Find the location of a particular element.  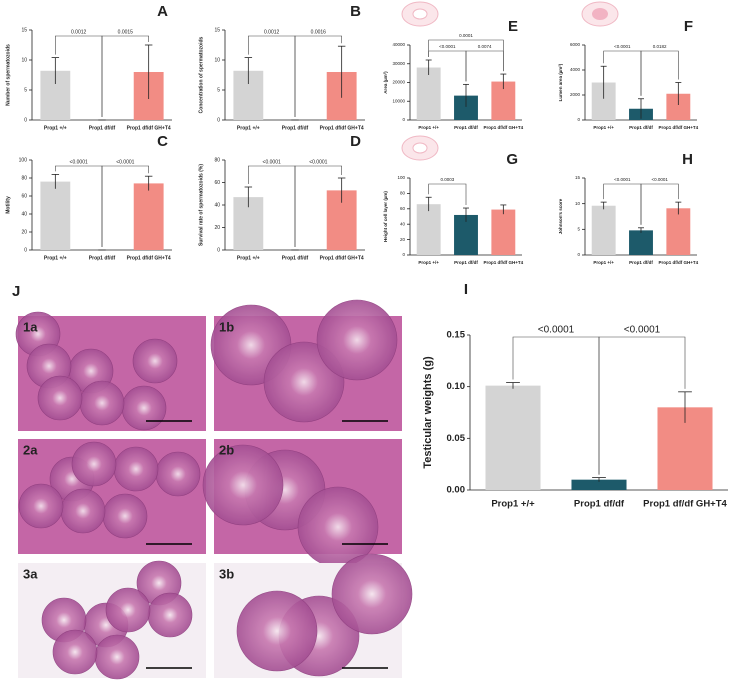

y-tick-label: 40000 is located at coordinates (398, 44).